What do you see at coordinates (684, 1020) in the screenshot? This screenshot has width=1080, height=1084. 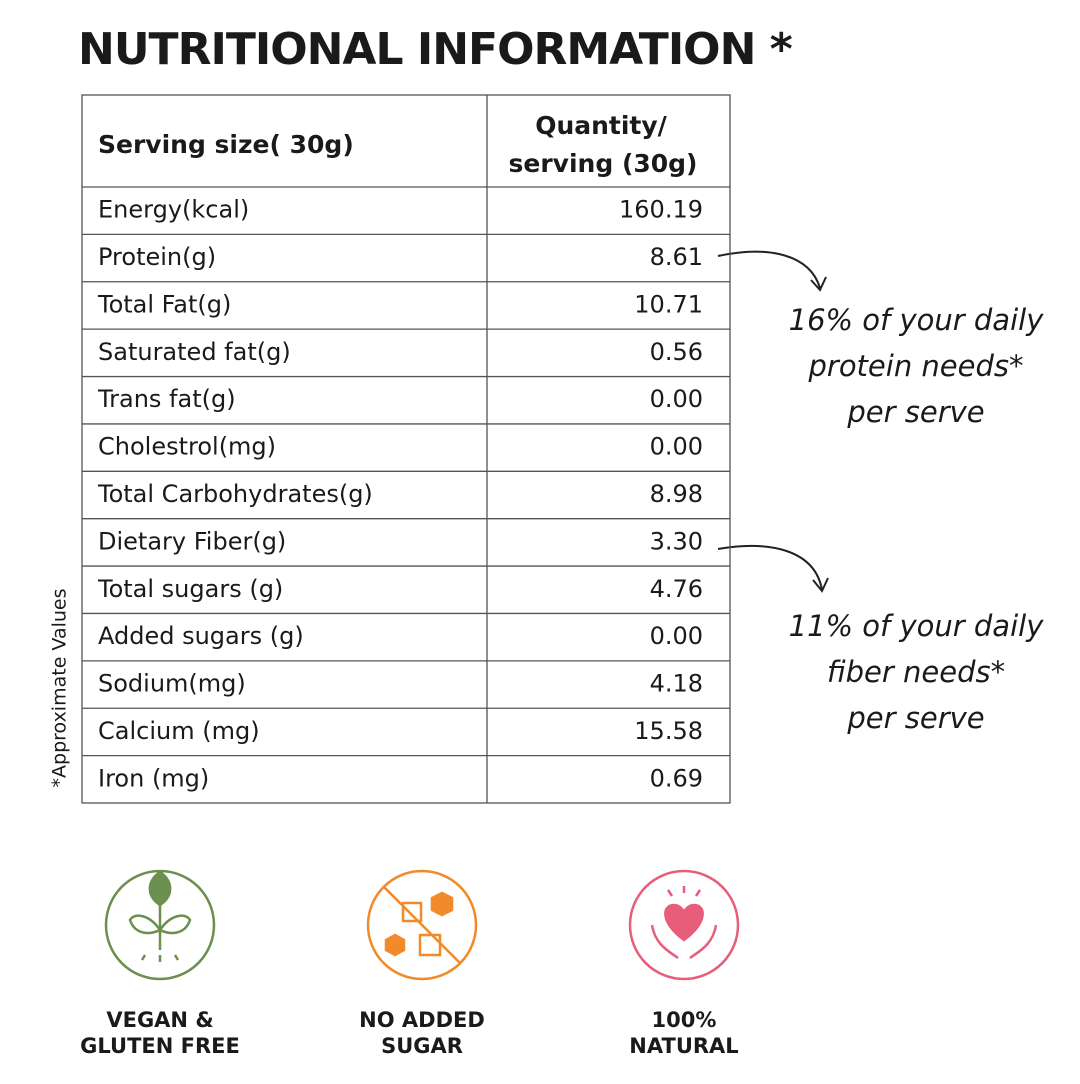 I see `badge-label: 100%` at bounding box center [684, 1020].